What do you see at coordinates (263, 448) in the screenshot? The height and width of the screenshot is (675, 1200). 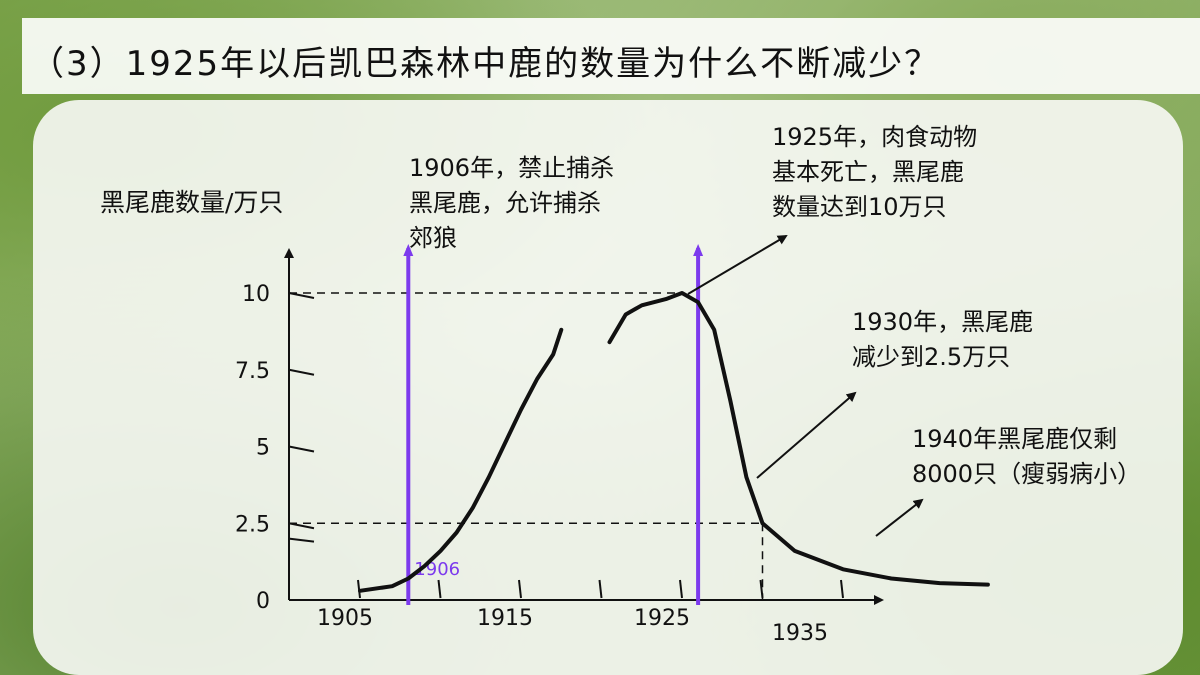 I see `y-tick-label: 5` at bounding box center [263, 448].